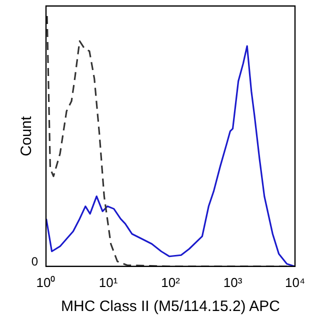 The width and height of the screenshot is (315, 322). Describe the element at coordinates (108, 282) in the screenshot. I see `x-tick-label: 10¹` at that location.